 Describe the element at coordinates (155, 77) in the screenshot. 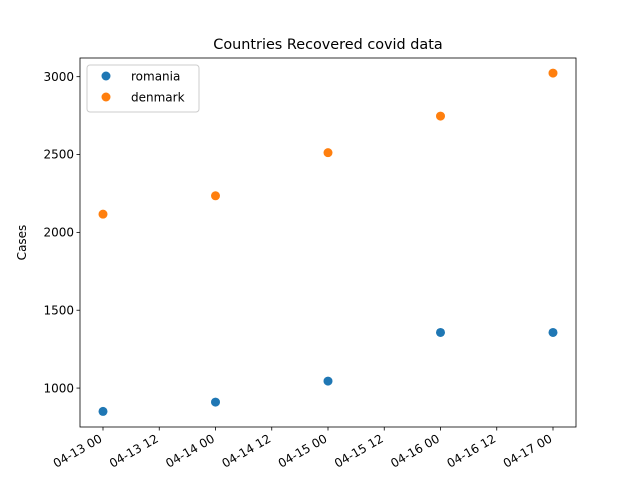

I see `legend-label-romania: romania` at that location.